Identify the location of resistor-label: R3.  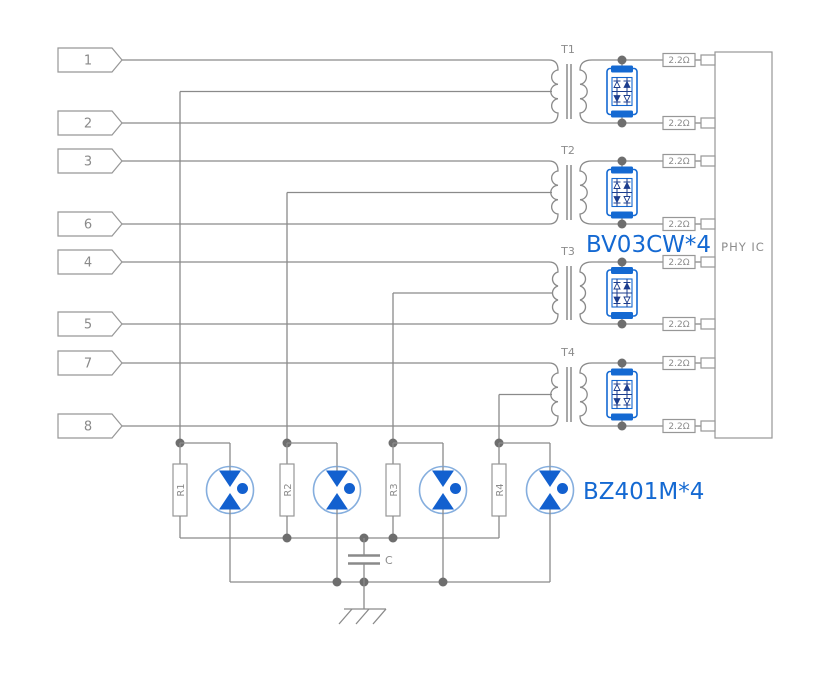
(394, 489).